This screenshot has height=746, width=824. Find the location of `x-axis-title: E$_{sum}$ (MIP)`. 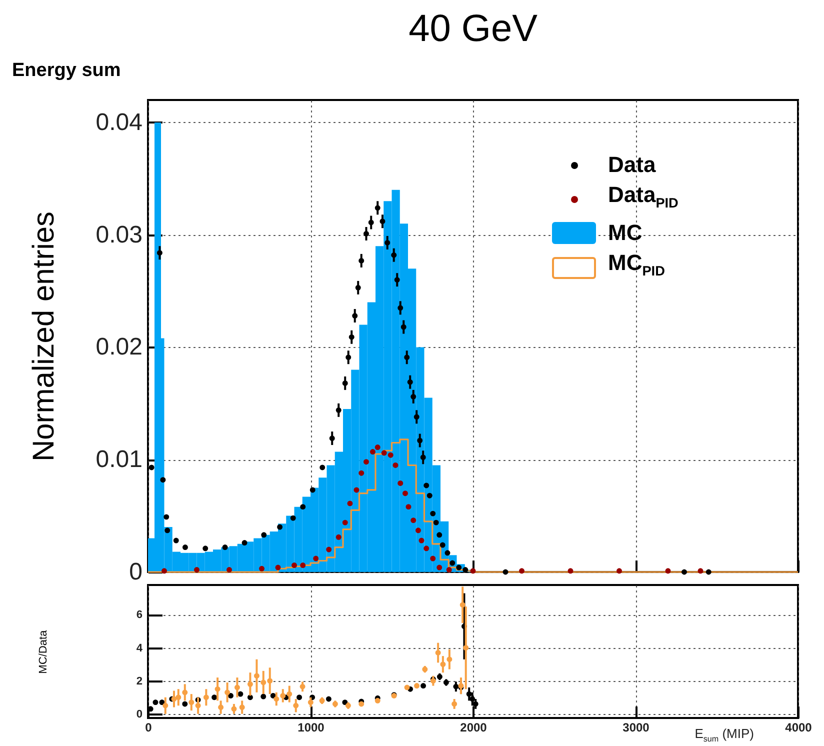

x-axis-title: E$_{sum}$ (MIP) is located at coordinates (724, 735).